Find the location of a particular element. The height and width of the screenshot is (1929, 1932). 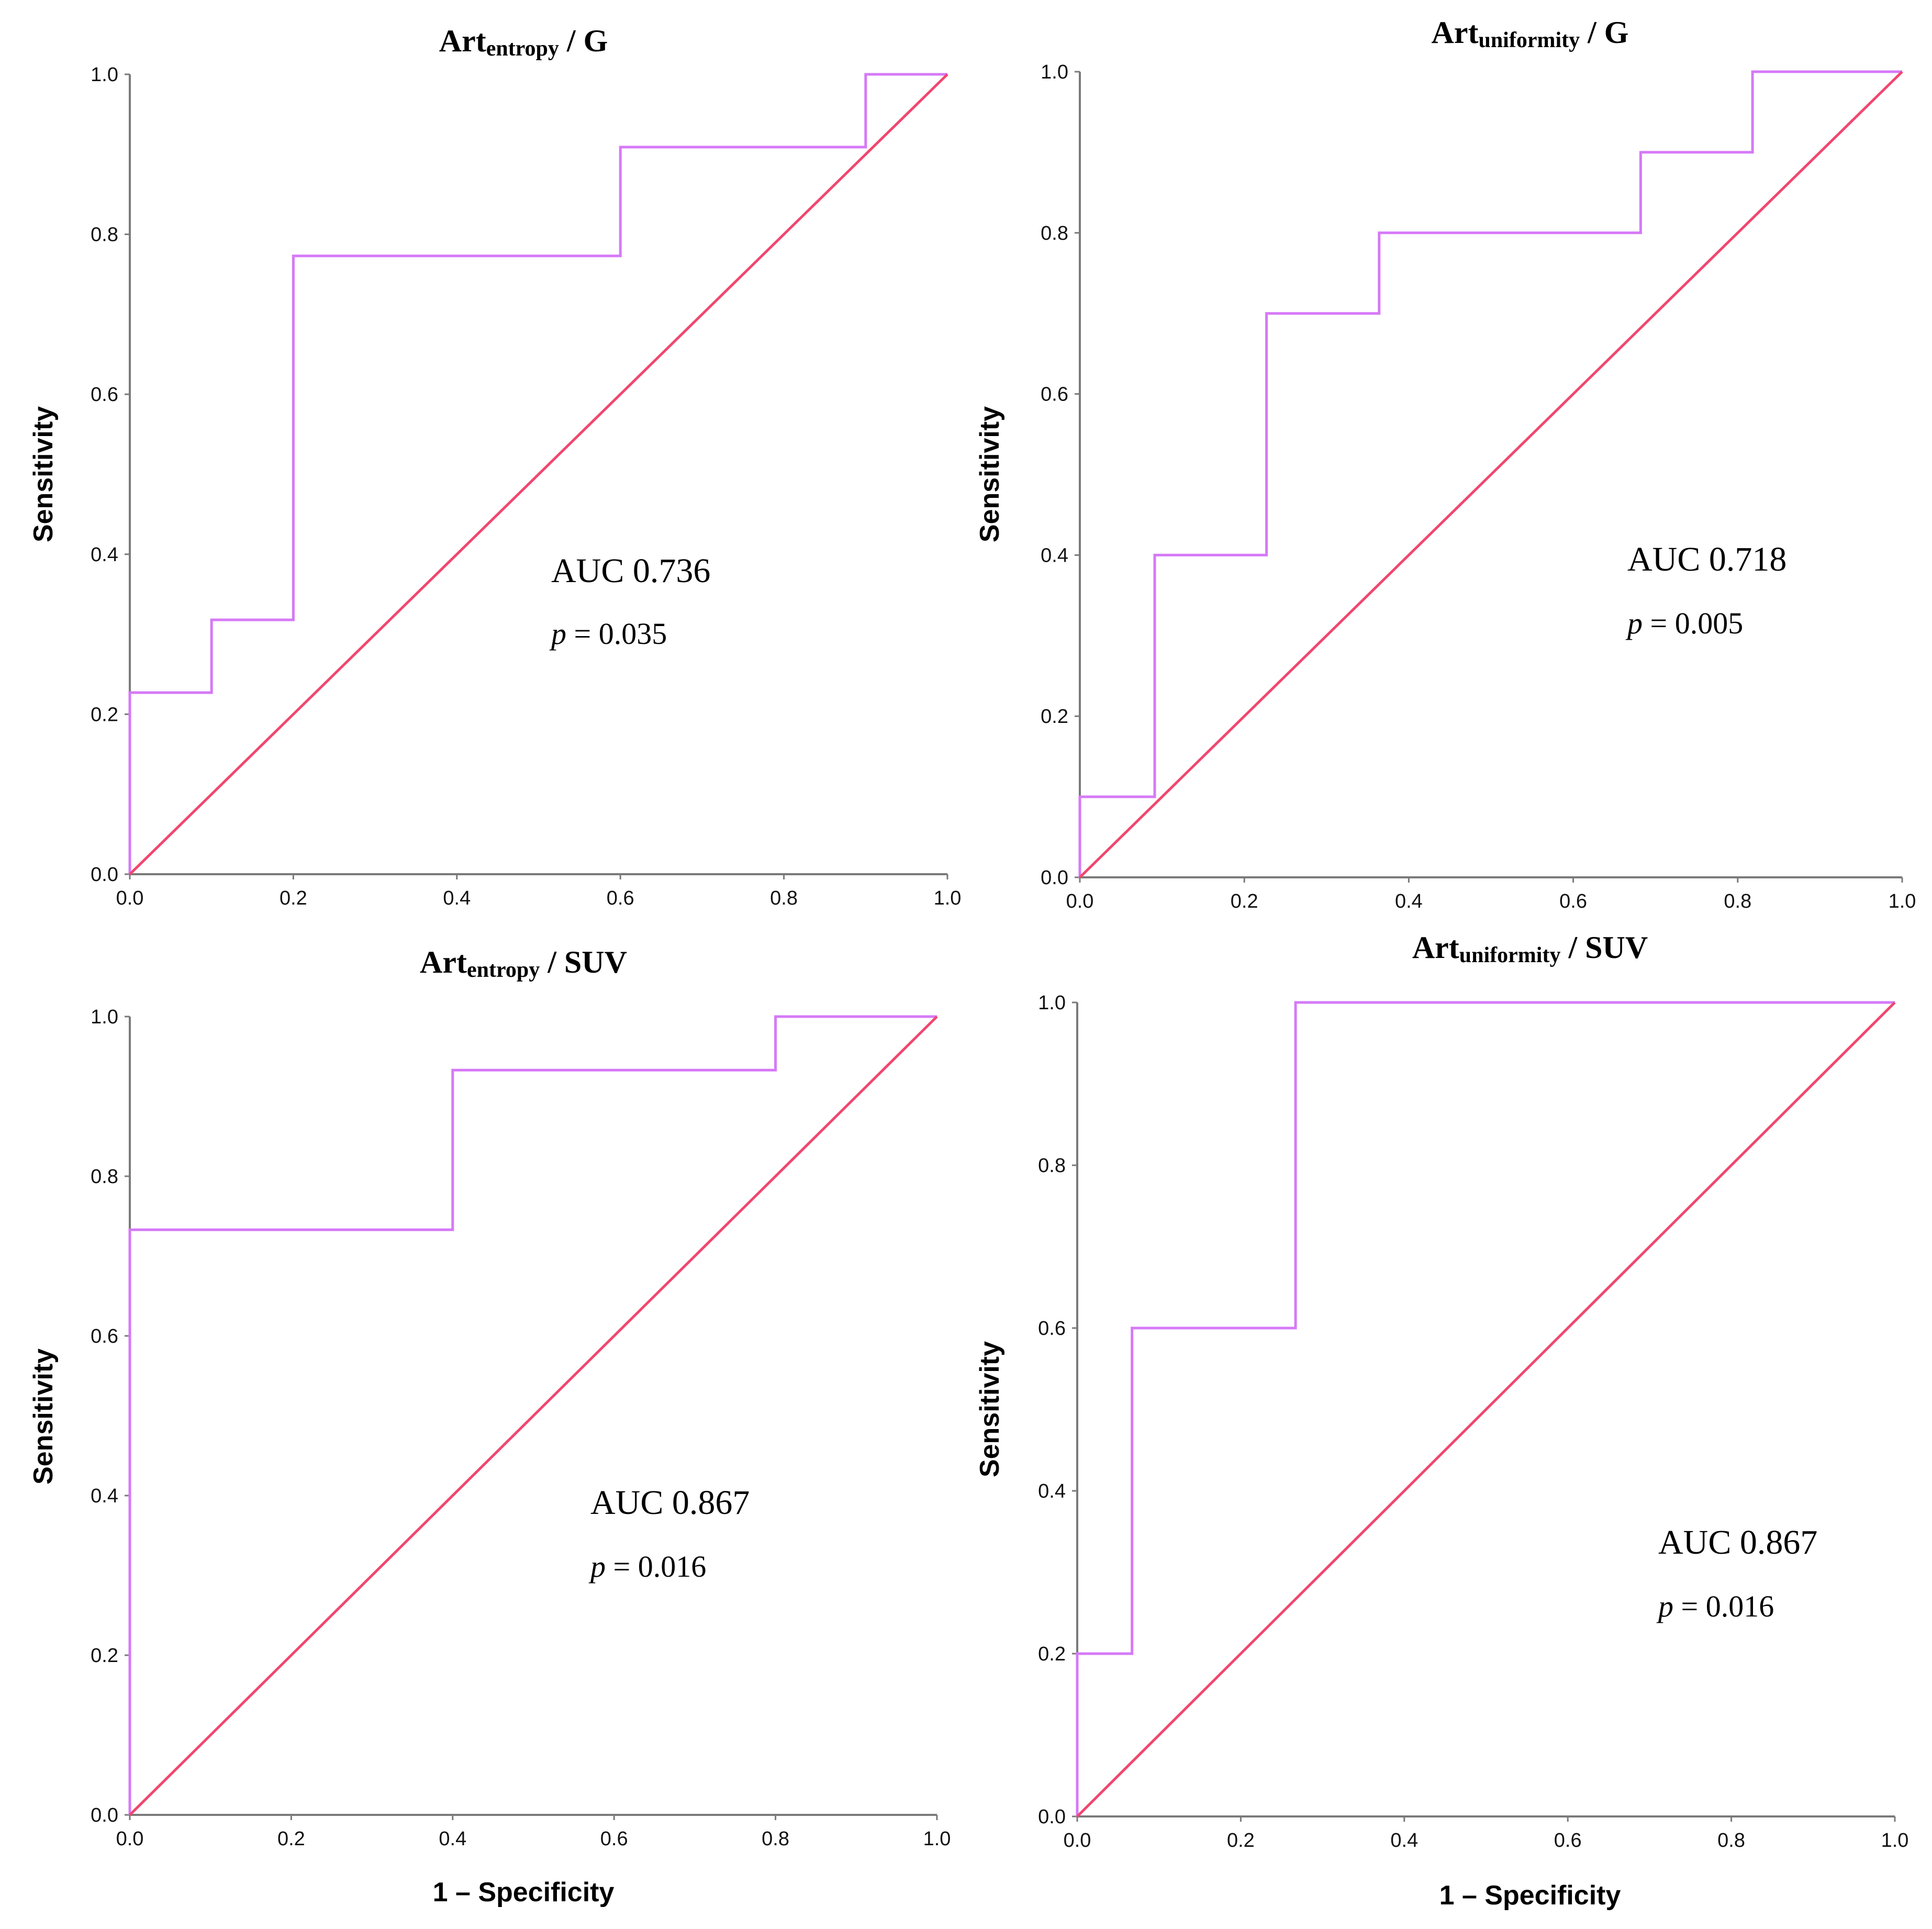

p-value-annotation: p = 0.005 is located at coordinates (1684, 623).